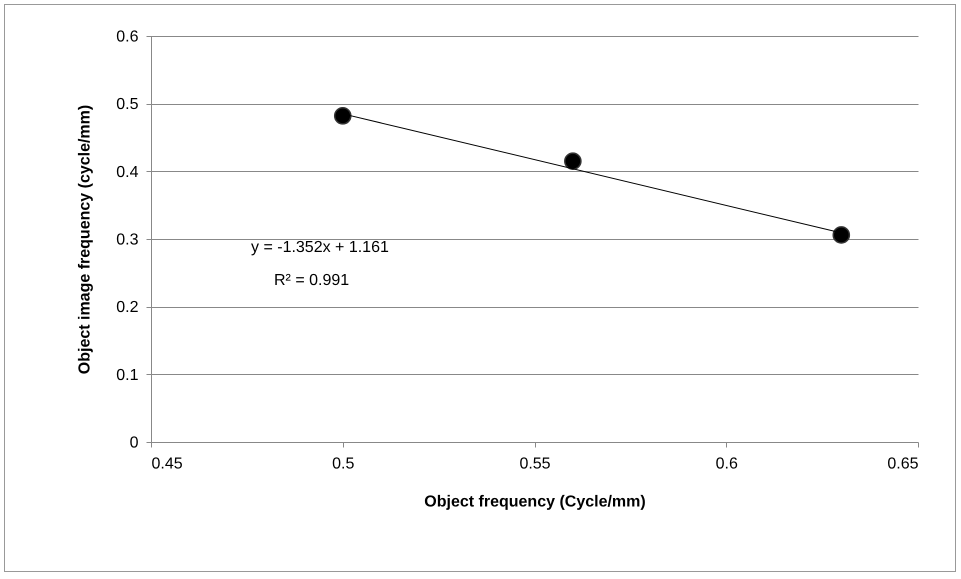 The height and width of the screenshot is (579, 961). I want to click on y-tick-label: 0, so click(134, 443).